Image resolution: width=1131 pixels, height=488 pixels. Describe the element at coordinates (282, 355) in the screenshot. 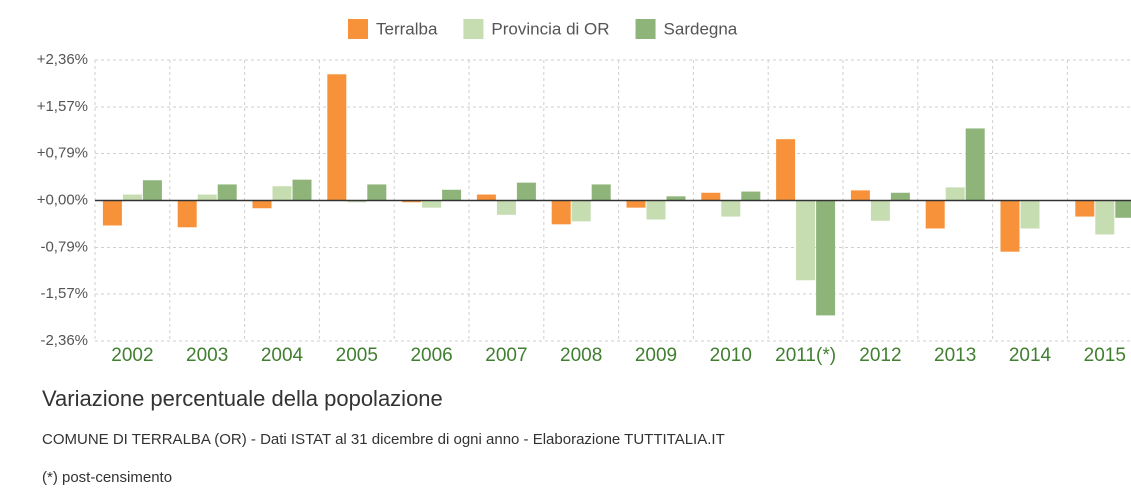

I see `x-tick-label: 2004` at that location.